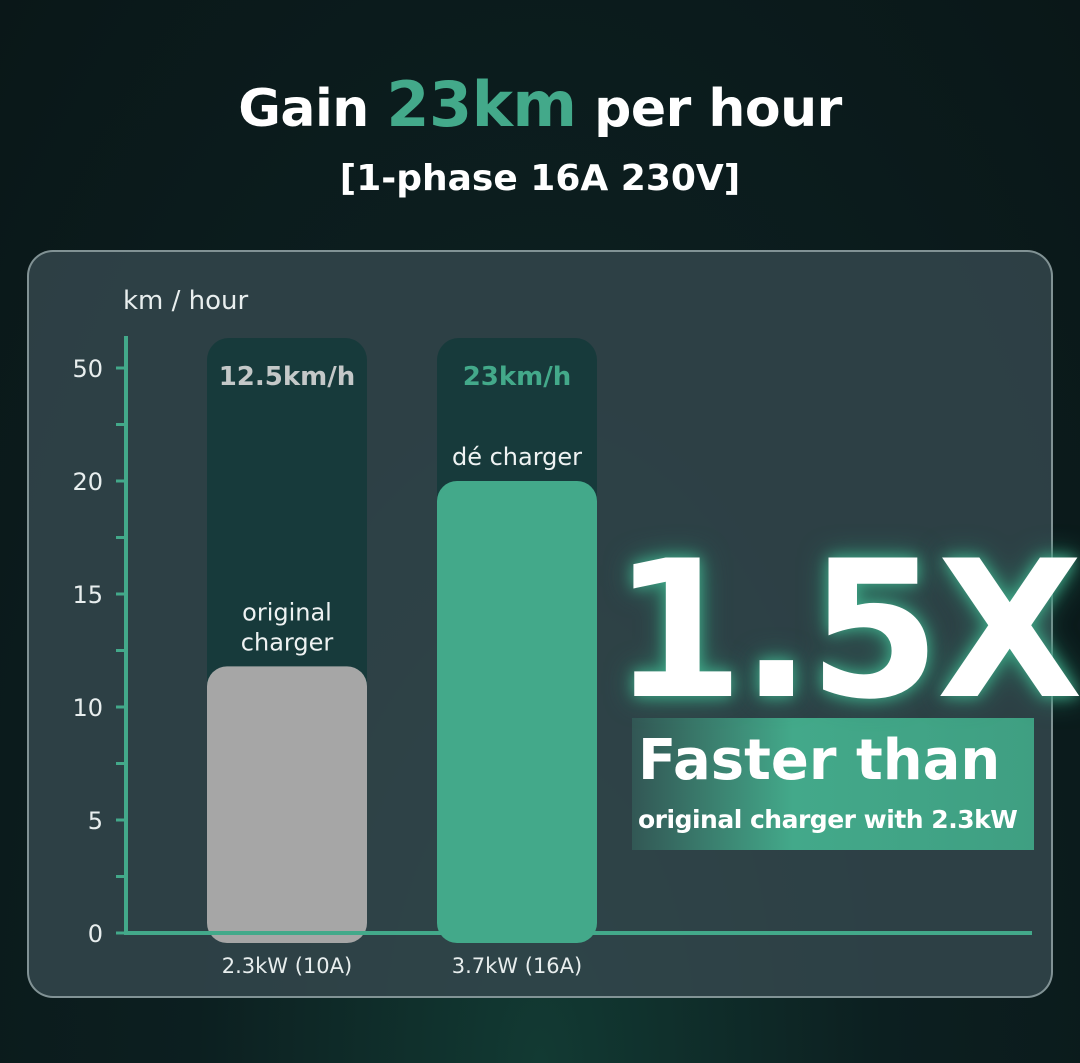 This screenshot has width=1080, height=1063. I want to click on page-title: Gain 23km per hour, so click(540, 104).